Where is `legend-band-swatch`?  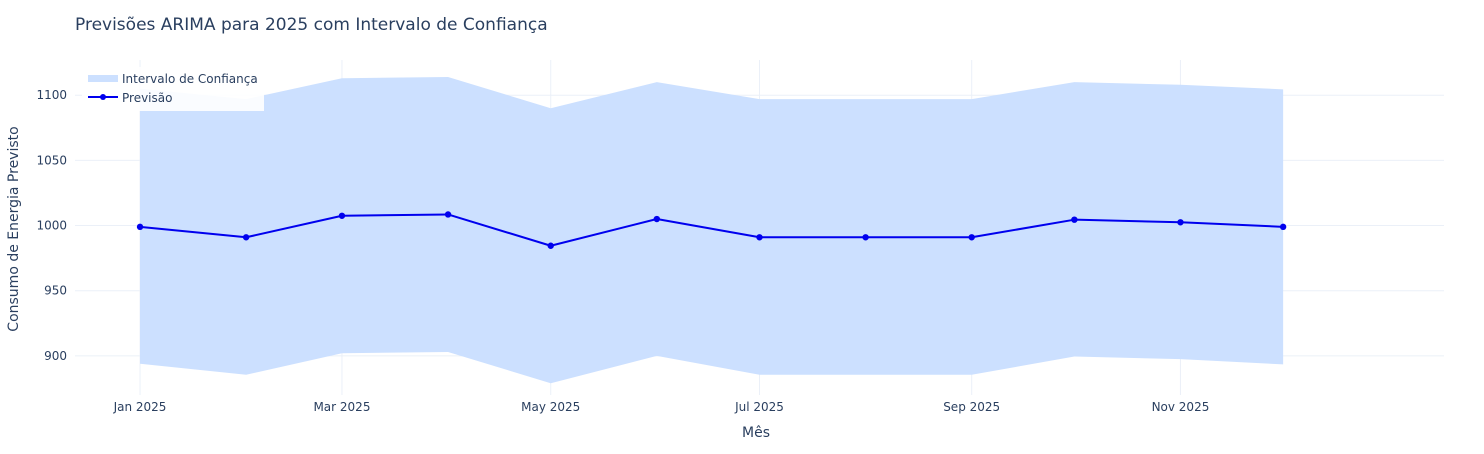
legend-band-swatch is located at coordinates (103, 78).